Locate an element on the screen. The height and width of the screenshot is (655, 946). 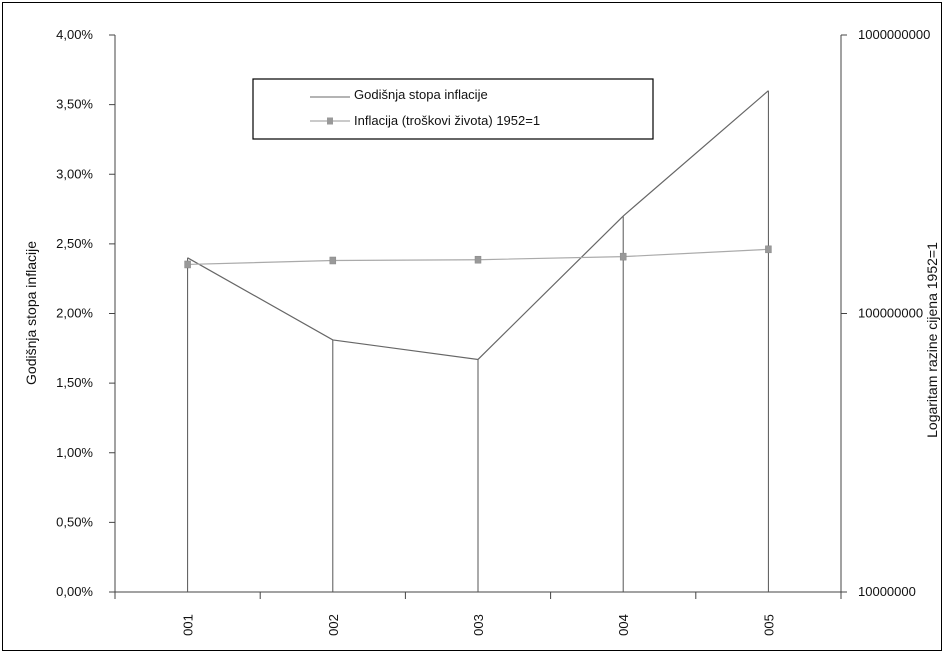
x-tick-label: 003 is located at coordinates (478, 625).